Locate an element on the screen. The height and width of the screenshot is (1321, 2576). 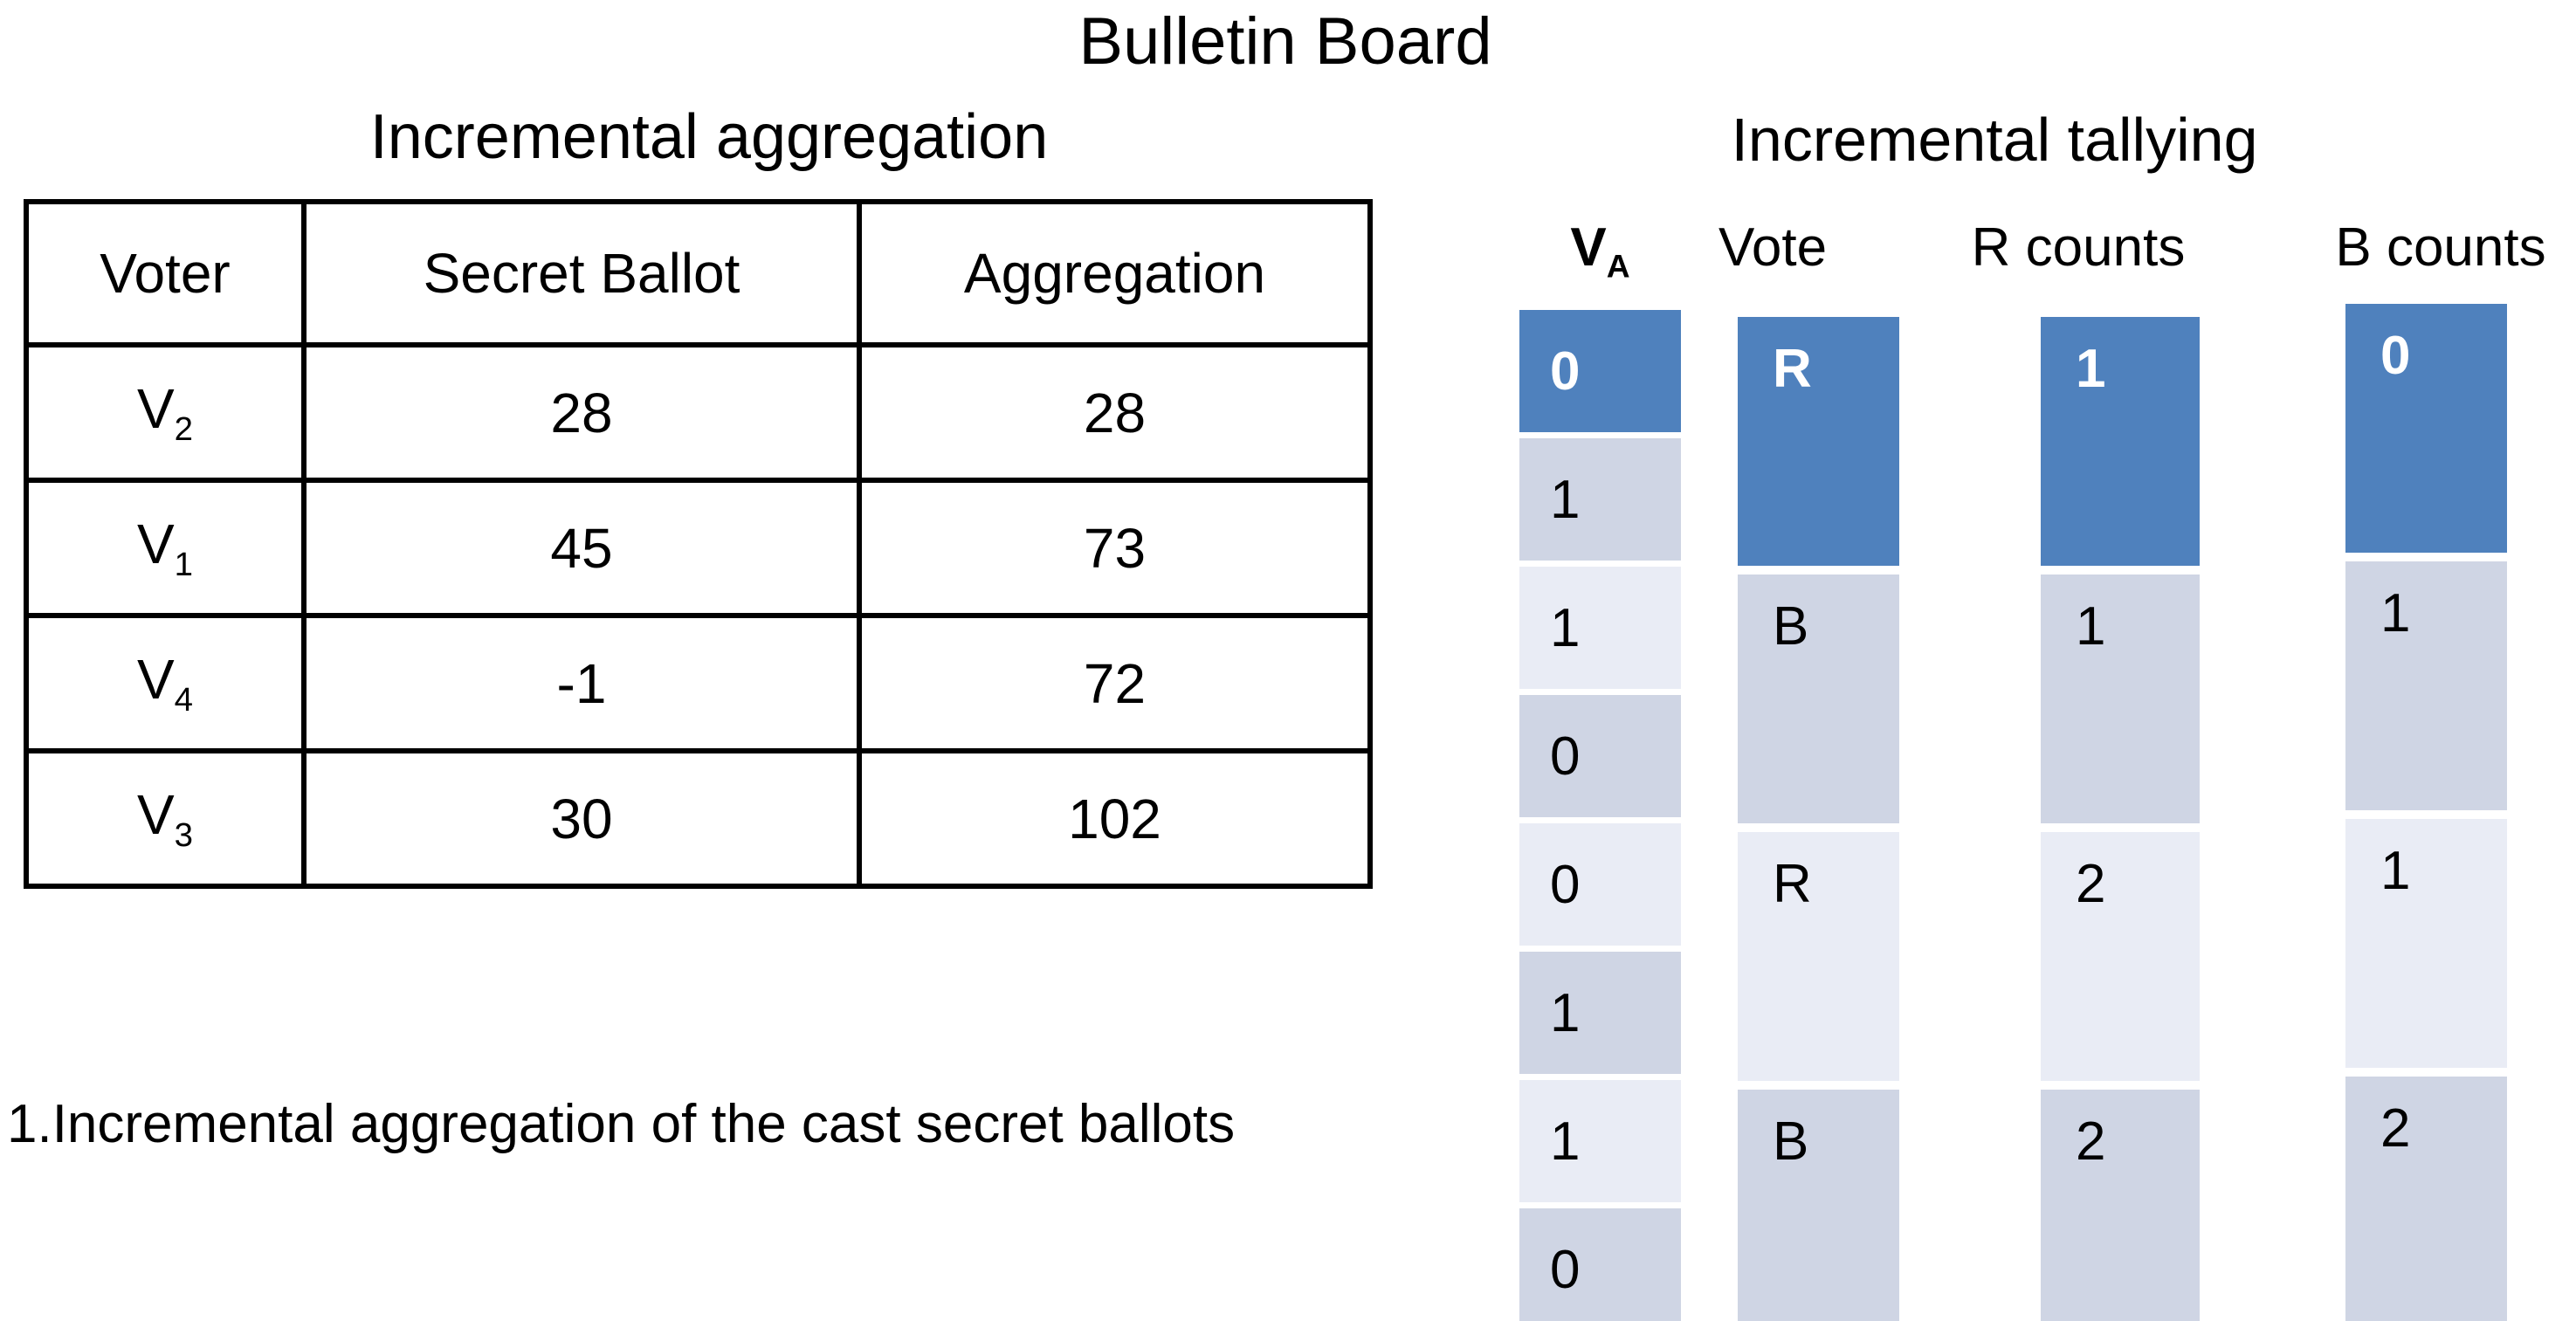
table-header-row: Voter Secret Ballot Aggregation is located at coordinates (698, 273).